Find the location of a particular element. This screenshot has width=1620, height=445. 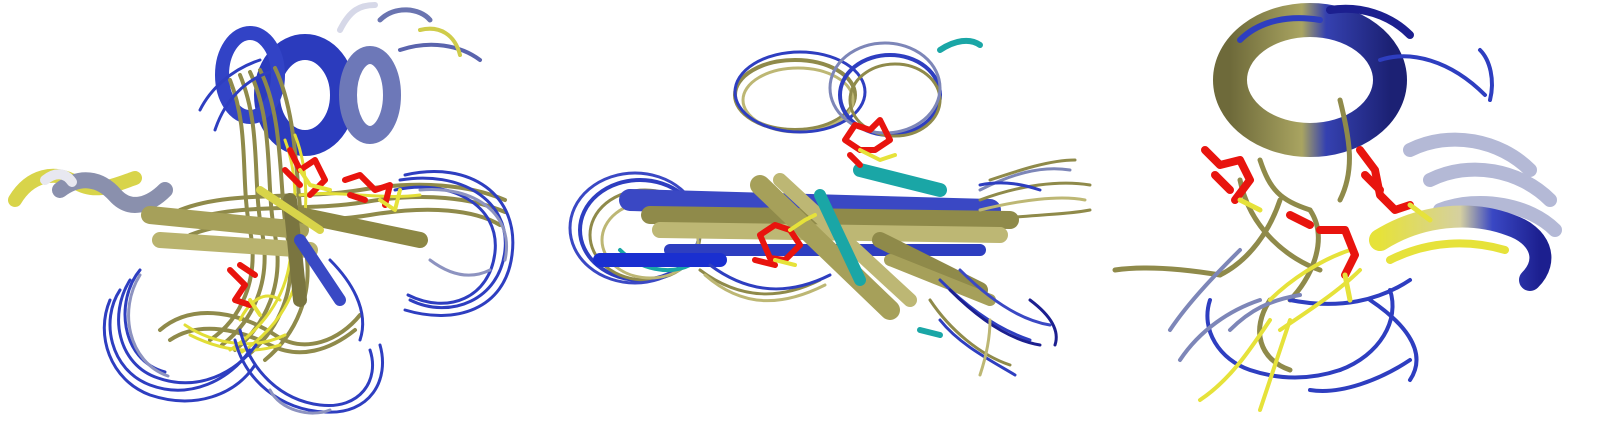

helix-right is located at coordinates (1460, 248).